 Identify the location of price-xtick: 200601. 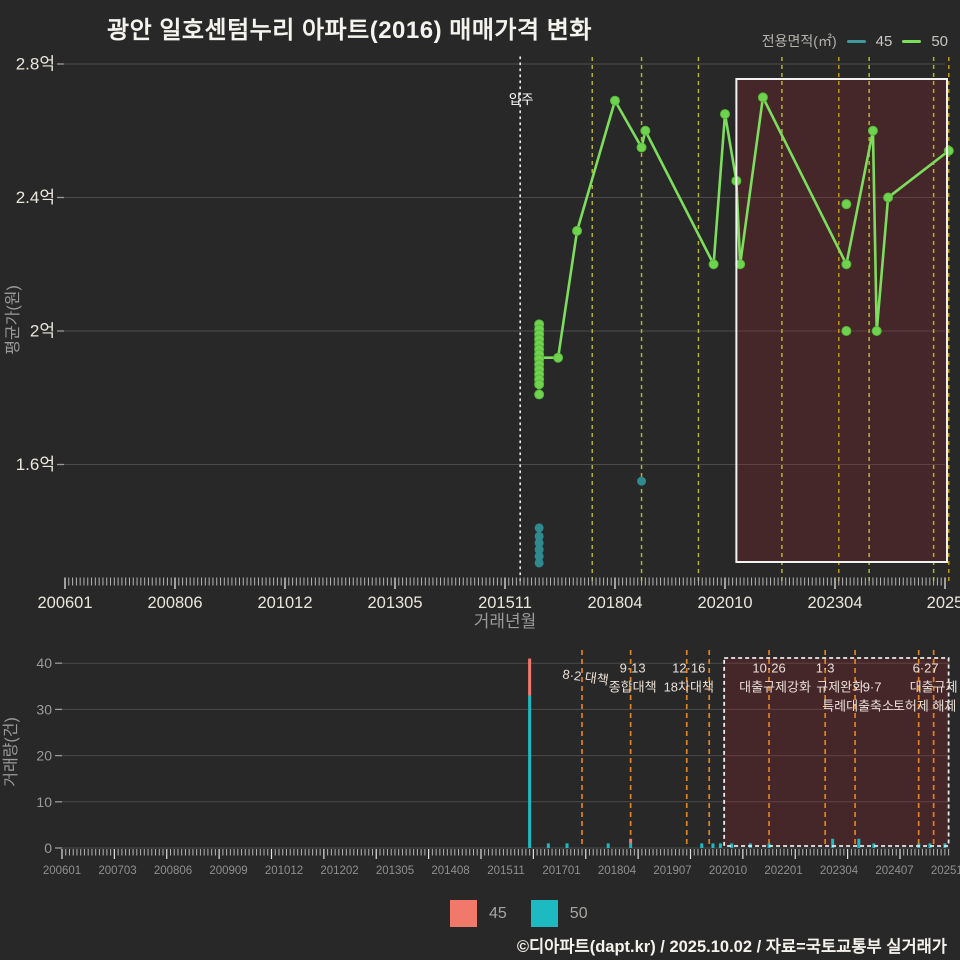
(64, 603).